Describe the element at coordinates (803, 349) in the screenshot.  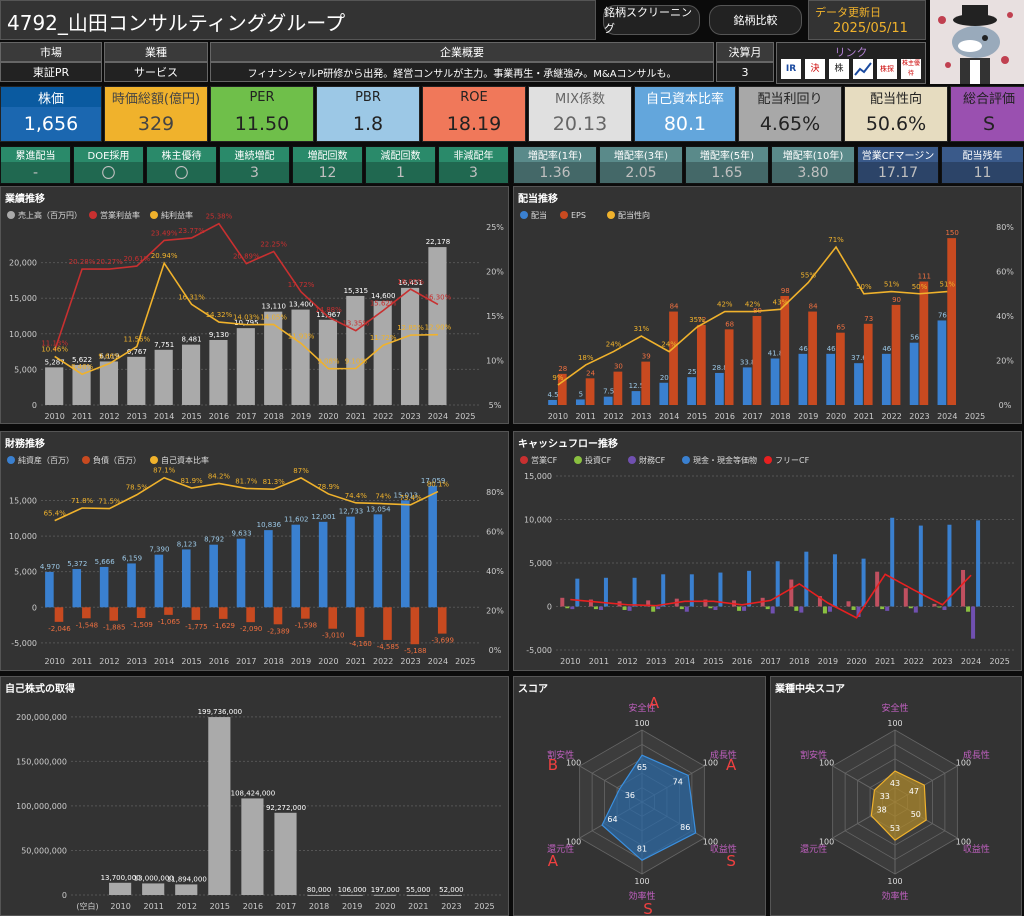
I see `bar-data-label: 46` at that location.